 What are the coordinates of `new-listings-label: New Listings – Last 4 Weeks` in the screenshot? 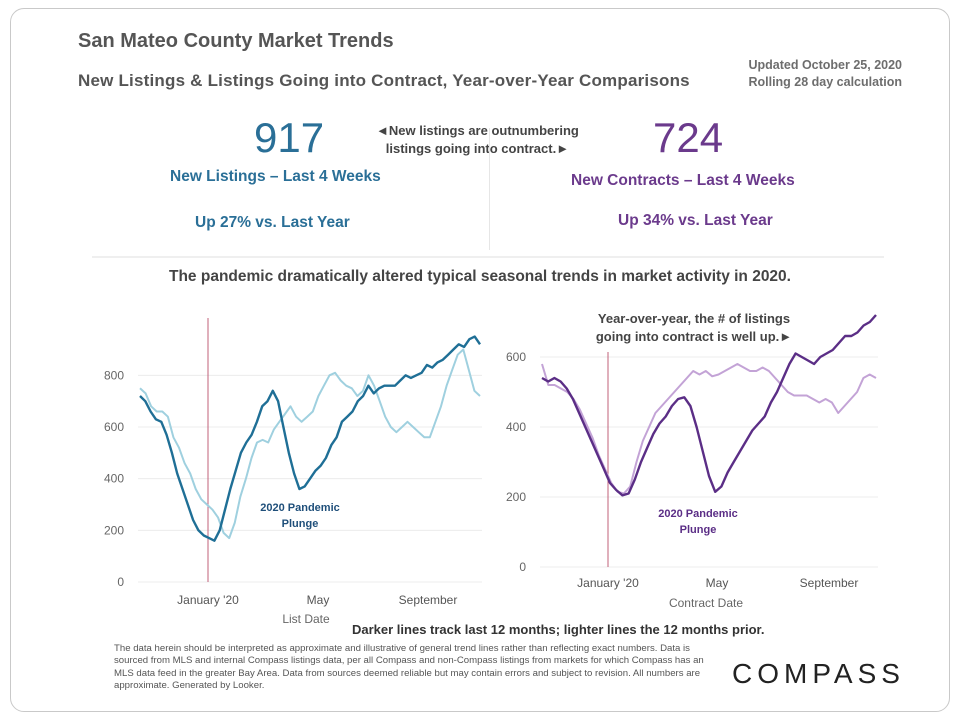 It's located at (275, 176).